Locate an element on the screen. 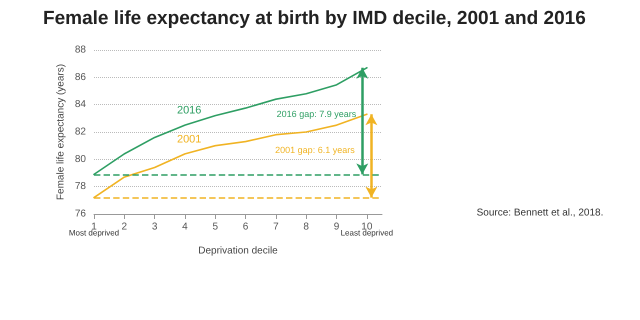 This screenshot has height=320, width=640. y-tick-label: 78 is located at coordinates (80, 186).